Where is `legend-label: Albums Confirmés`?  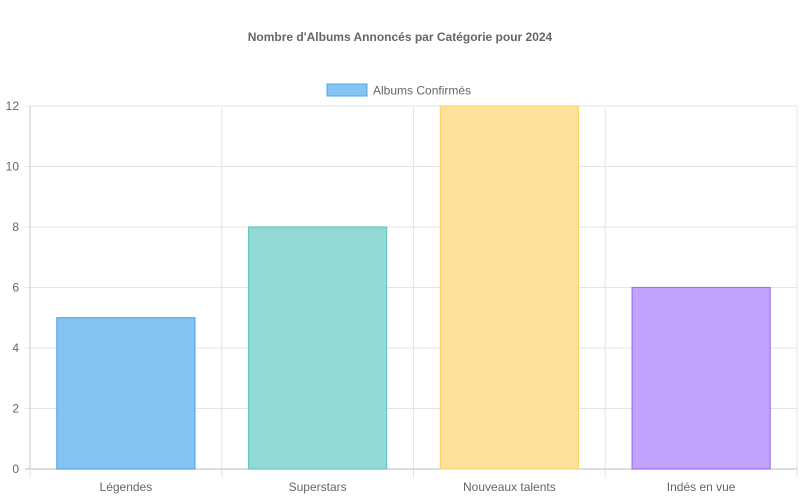 legend-label: Albums Confirmés is located at coordinates (422, 91).